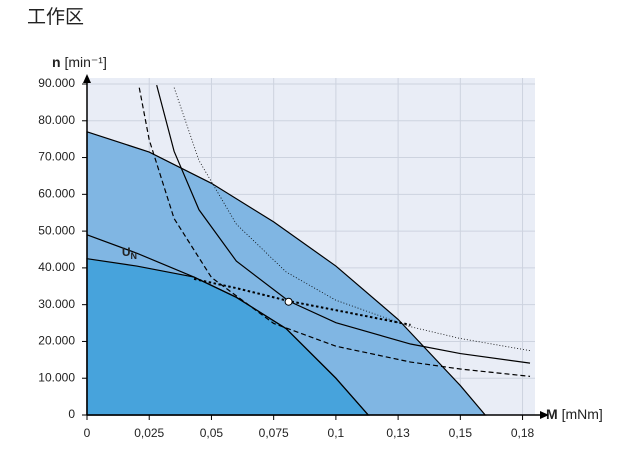 The height and width of the screenshot is (451, 627). What do you see at coordinates (56, 267) in the screenshot?
I see `y-tick-label: 40.000` at bounding box center [56, 267].